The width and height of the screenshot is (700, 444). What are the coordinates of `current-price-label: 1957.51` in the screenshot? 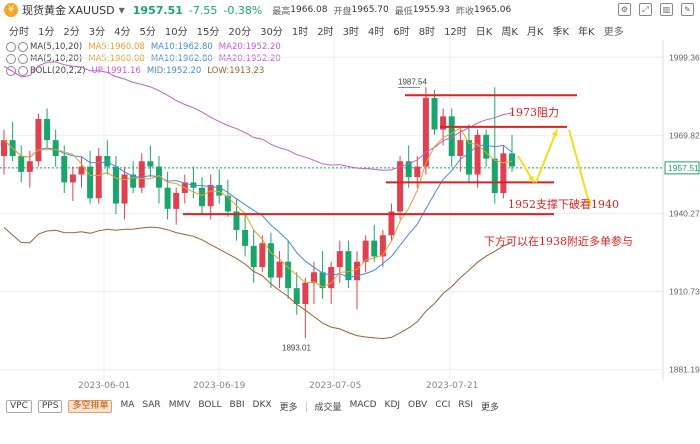 It's located at (683, 168).